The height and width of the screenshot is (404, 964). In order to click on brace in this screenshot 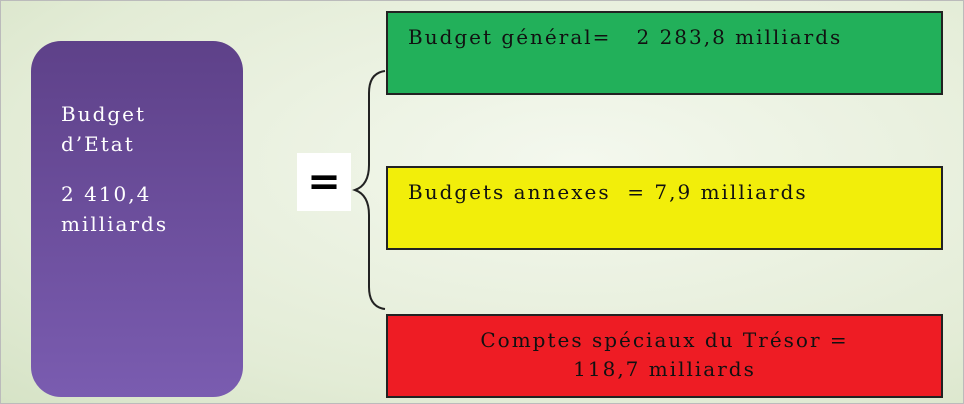, I will do `click(369, 190)`.